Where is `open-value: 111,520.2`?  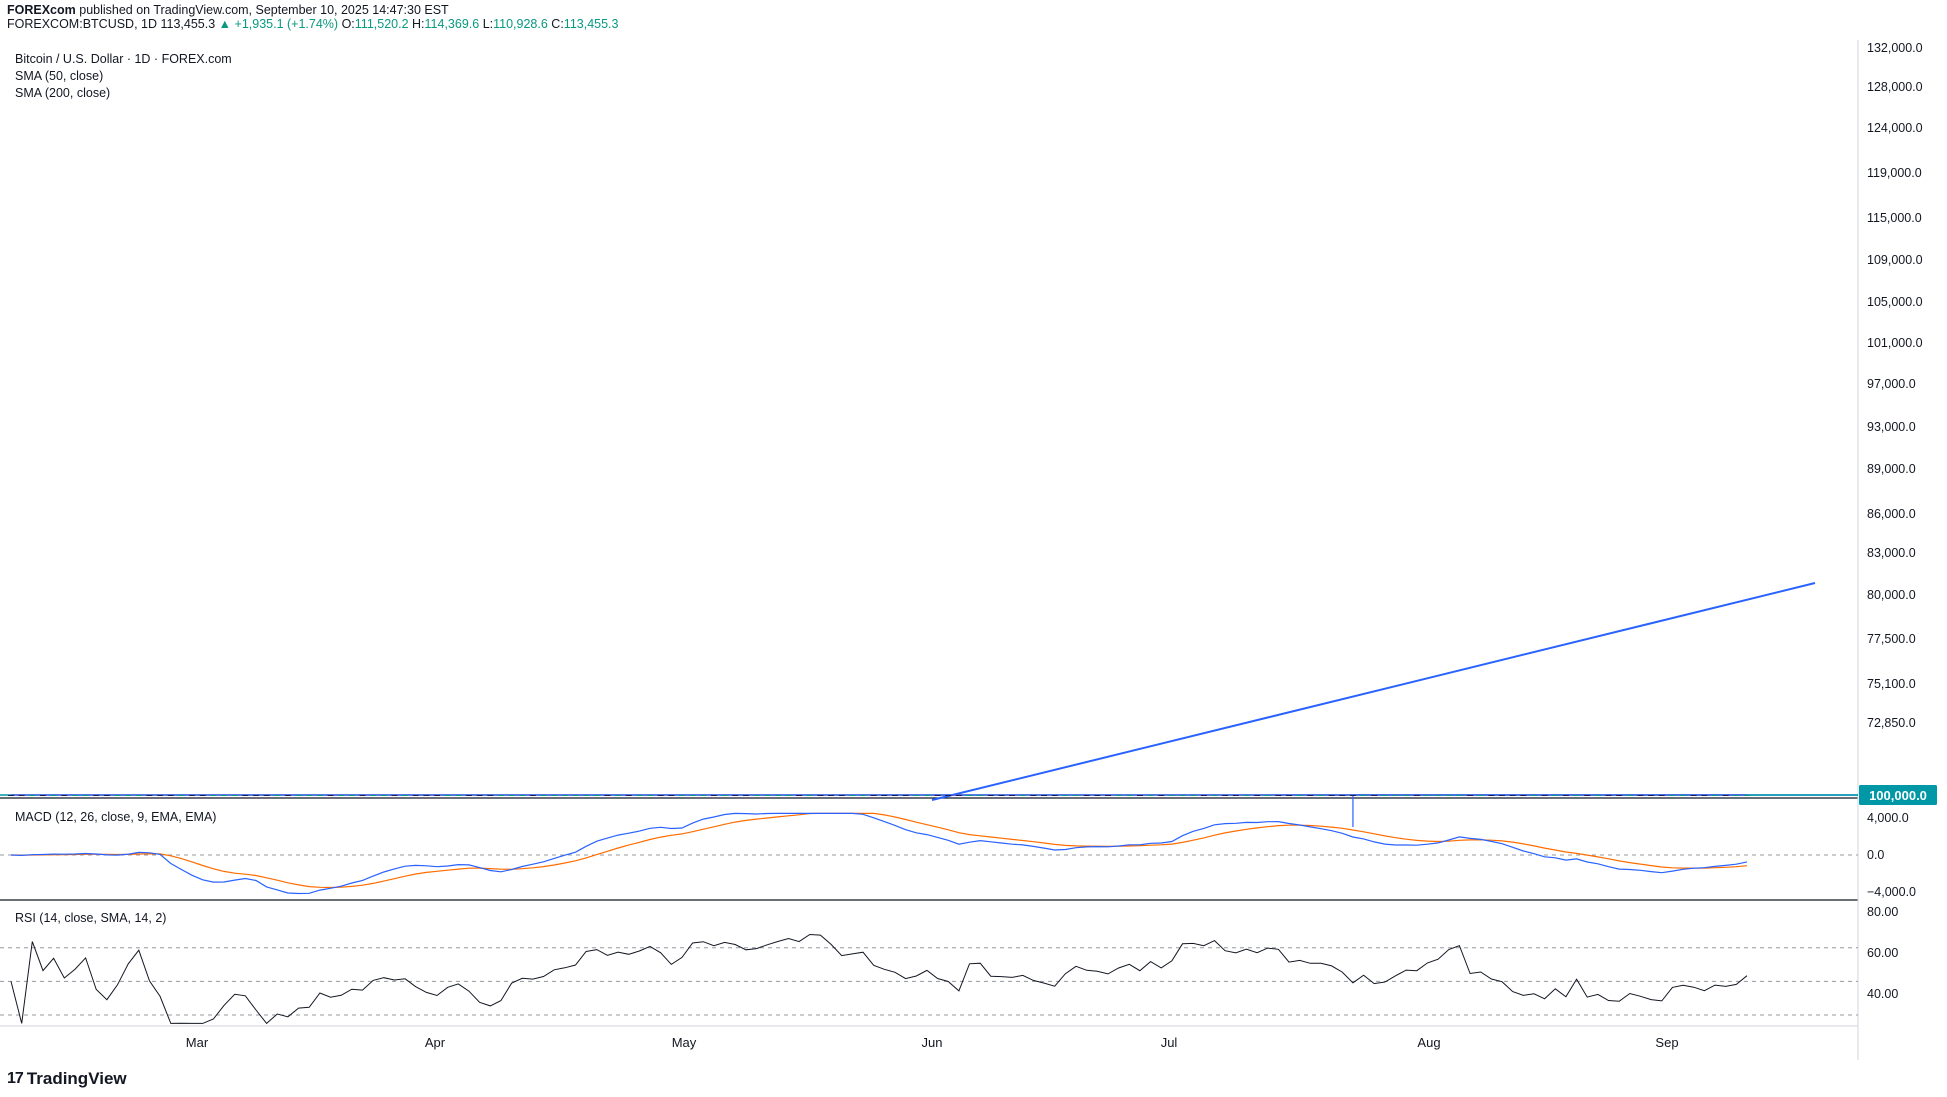 open-value: 111,520.2 is located at coordinates (381, 24).